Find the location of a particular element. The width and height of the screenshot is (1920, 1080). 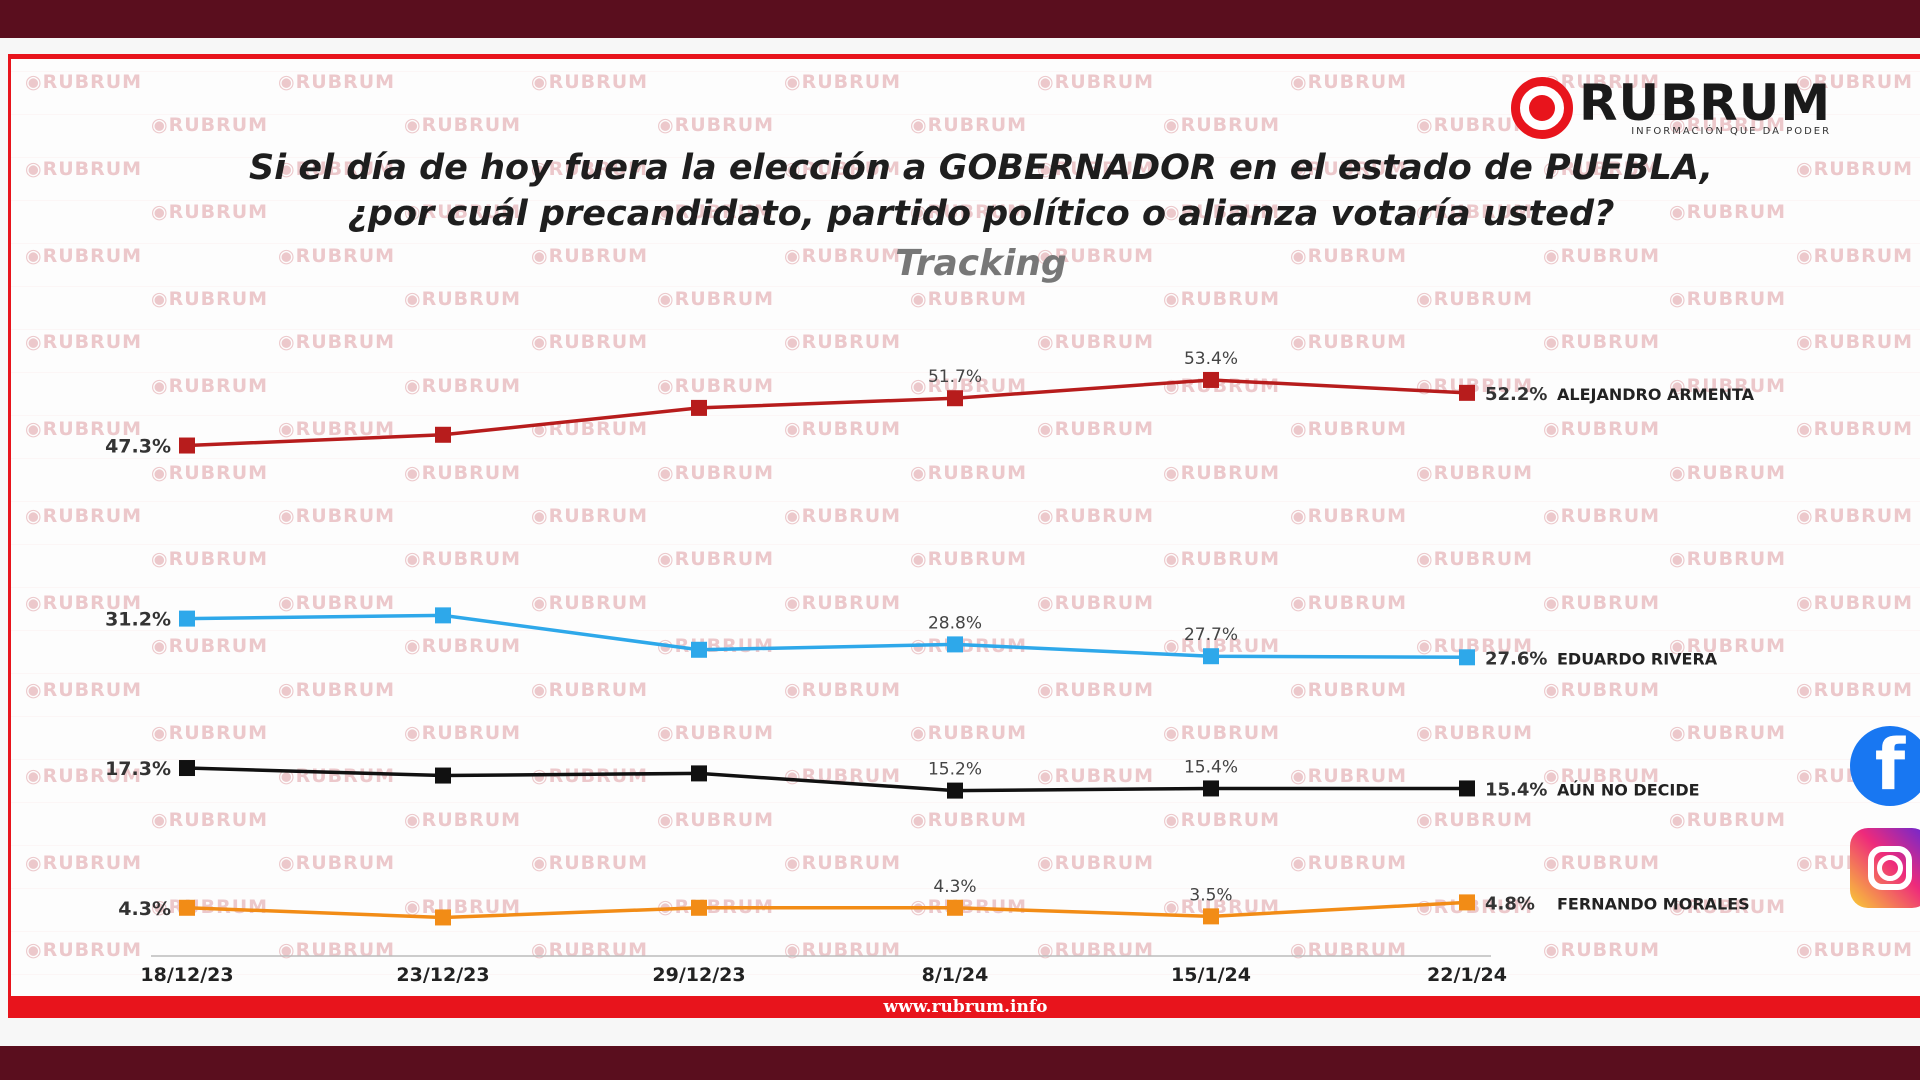

x-tick-label: 22/1/24 is located at coordinates (1467, 975).